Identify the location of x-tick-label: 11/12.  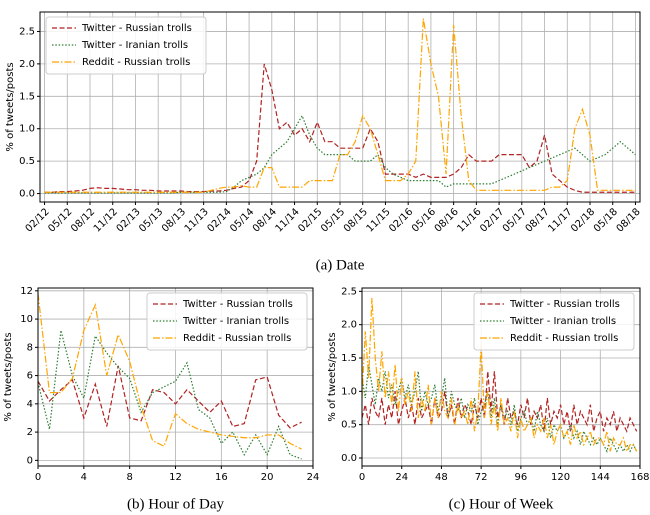
(106, 220).